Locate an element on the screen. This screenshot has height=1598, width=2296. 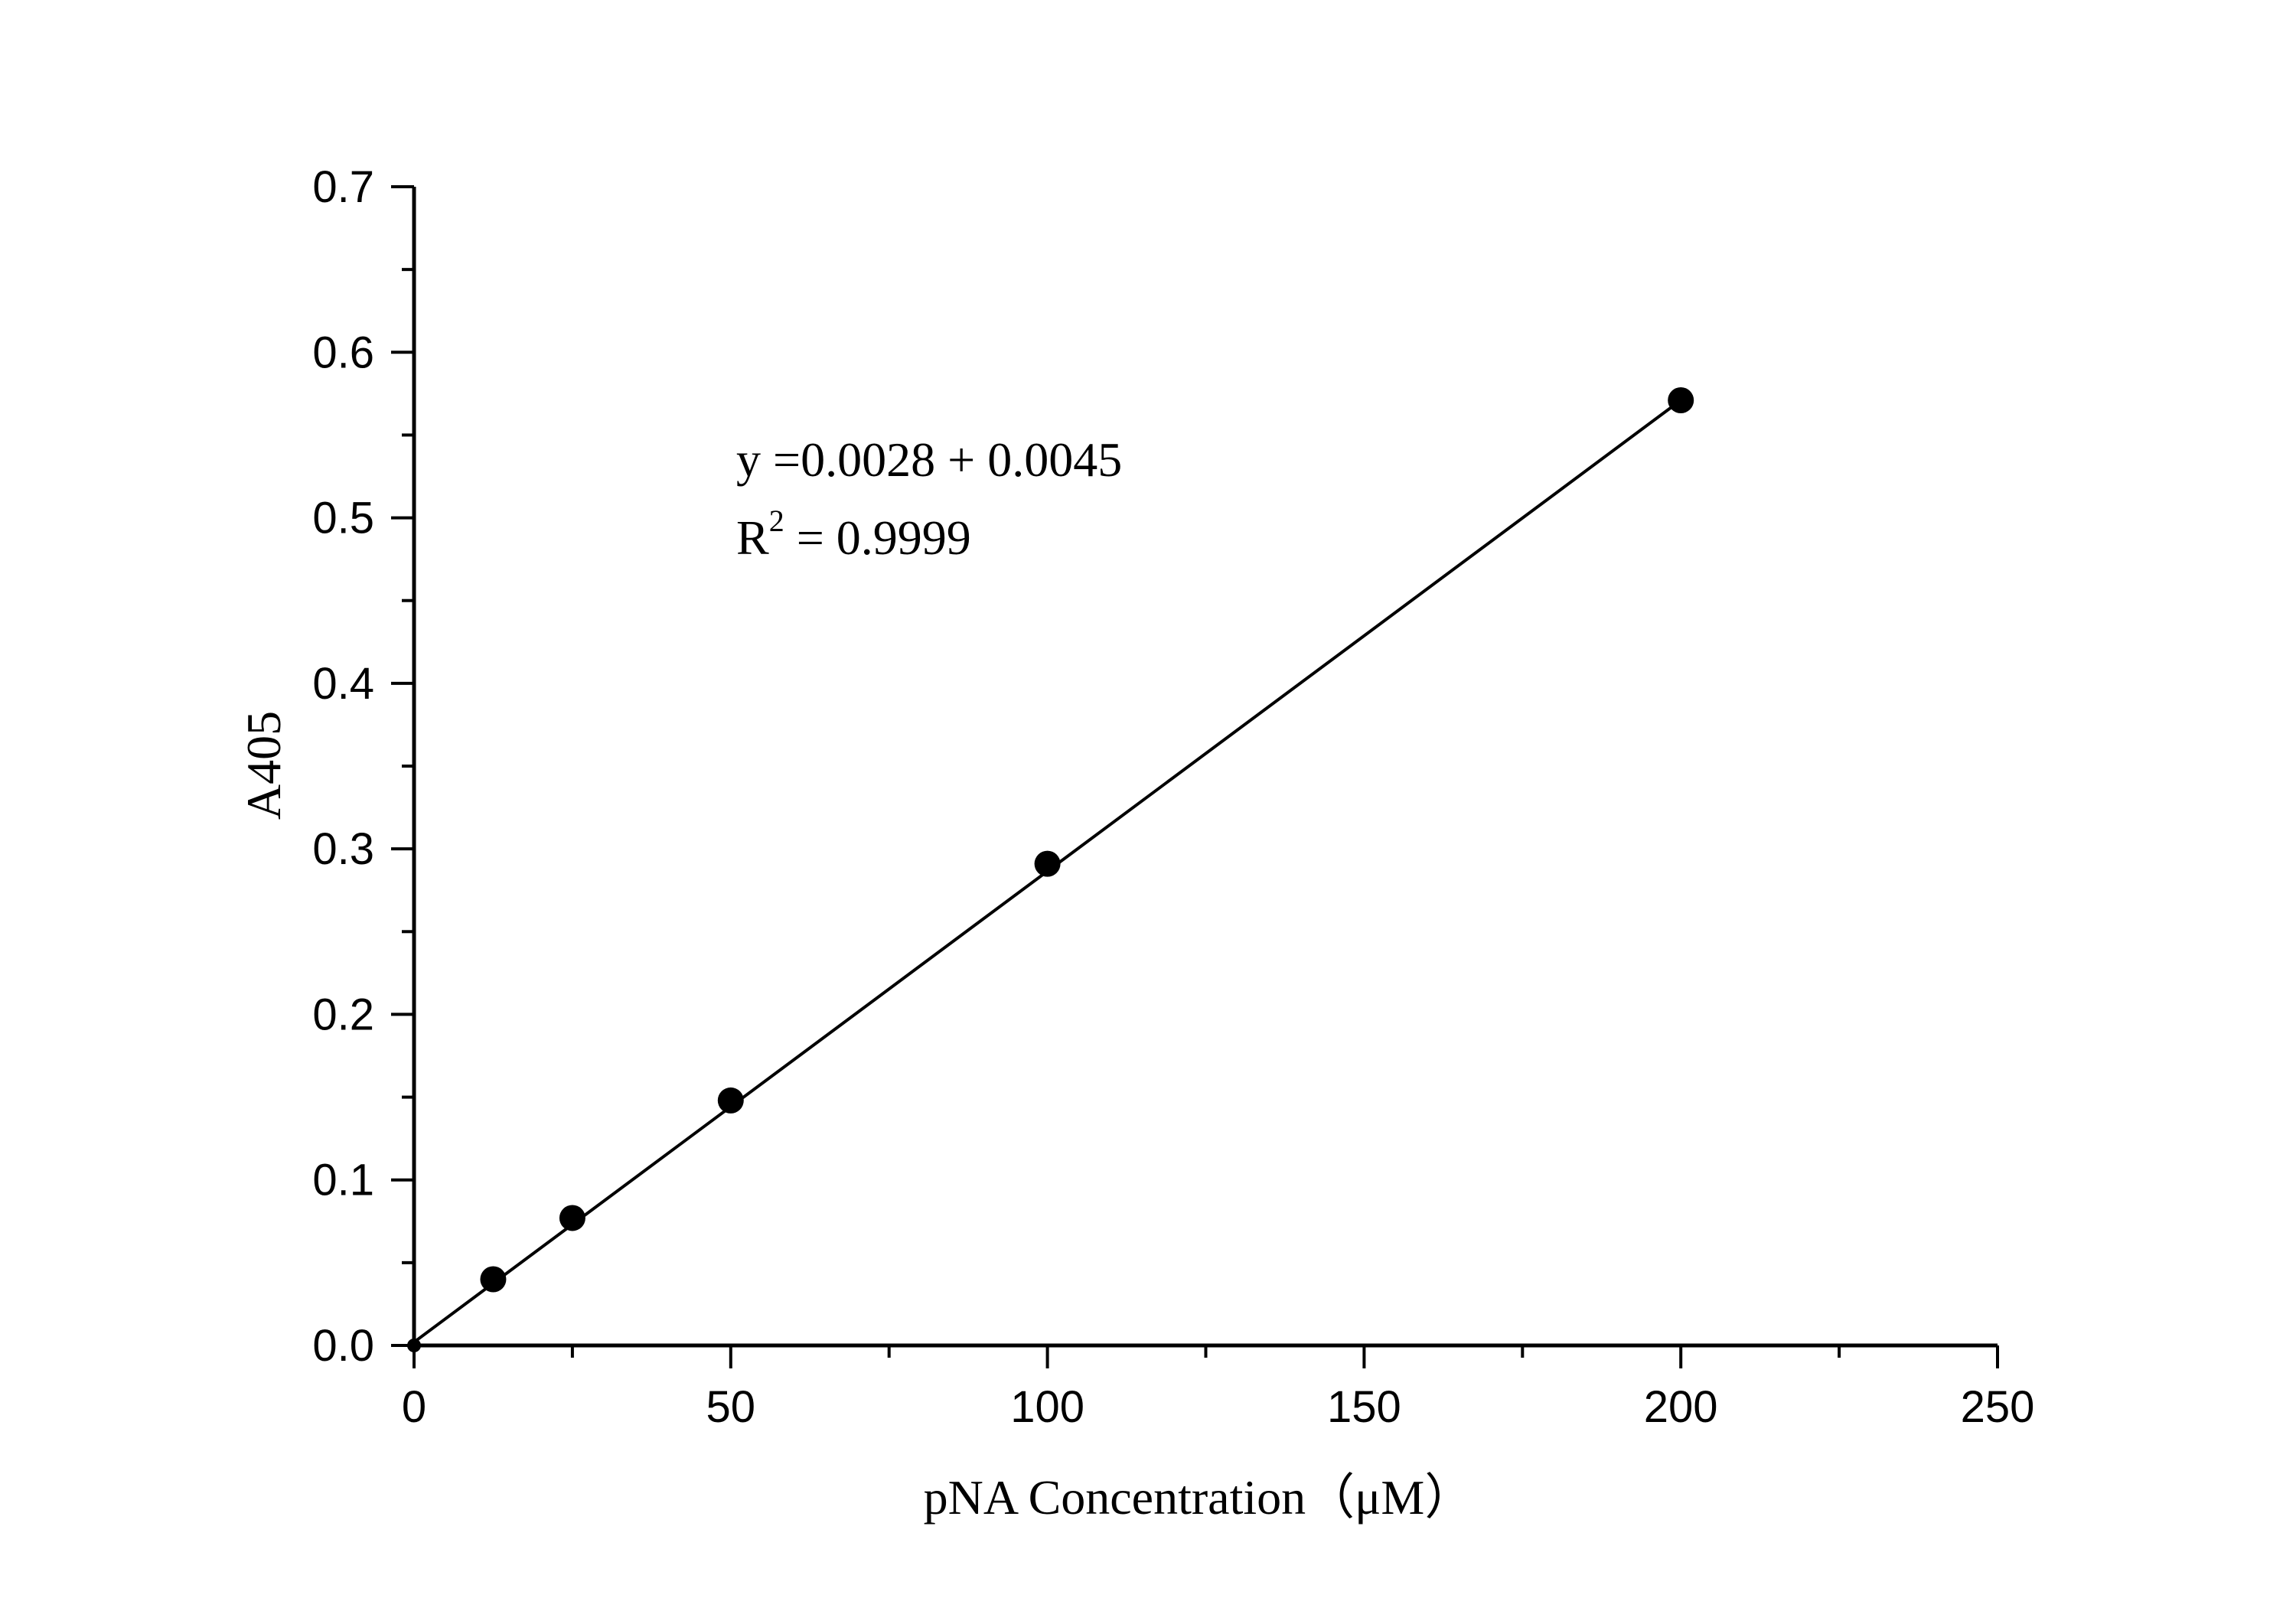
r-squared-value: = 0.9999 is located at coordinates (877, 538).